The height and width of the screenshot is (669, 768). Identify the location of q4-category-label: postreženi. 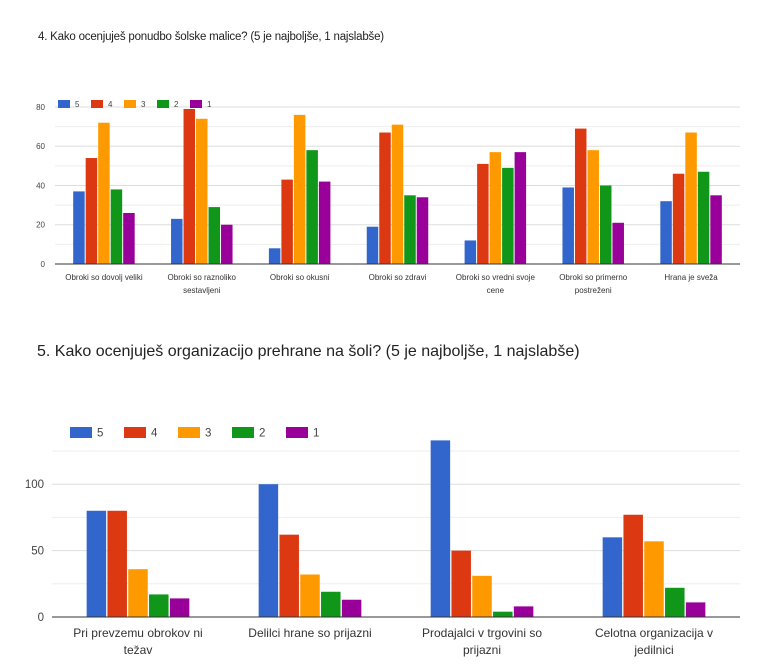
(593, 290).